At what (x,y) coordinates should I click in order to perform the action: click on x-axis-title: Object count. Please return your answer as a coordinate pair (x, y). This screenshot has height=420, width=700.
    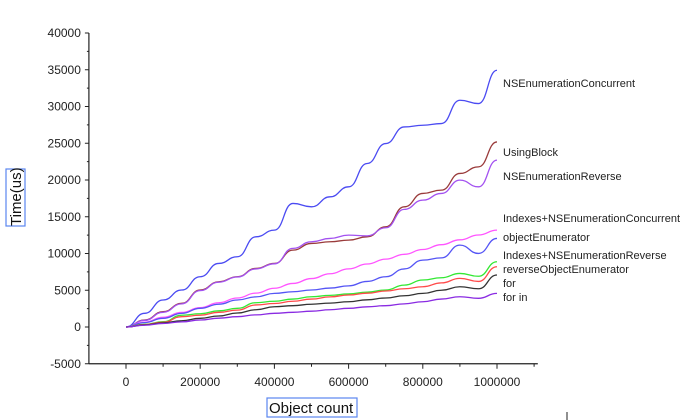
    Looking at the image, I should click on (312, 407).